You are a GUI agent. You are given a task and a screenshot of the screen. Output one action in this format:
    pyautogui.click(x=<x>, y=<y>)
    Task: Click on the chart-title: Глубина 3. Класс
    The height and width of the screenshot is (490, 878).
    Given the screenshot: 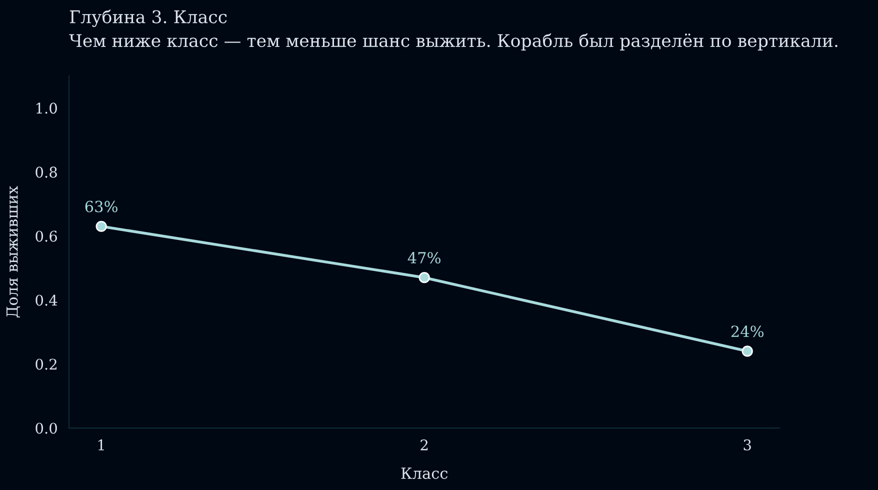 What is the action you would take?
    pyautogui.click(x=148, y=18)
    